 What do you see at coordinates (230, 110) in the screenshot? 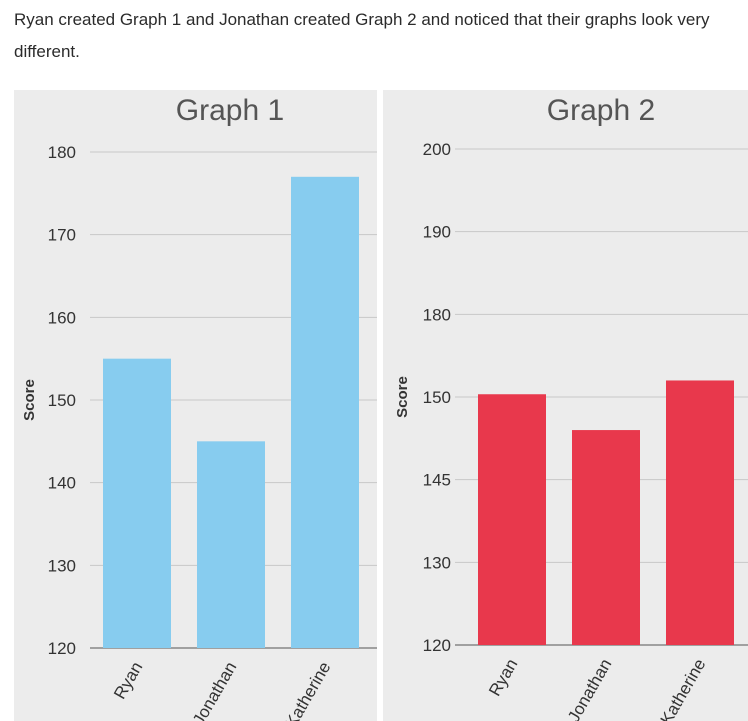
I see `chart-title: Graph 1` at bounding box center [230, 110].